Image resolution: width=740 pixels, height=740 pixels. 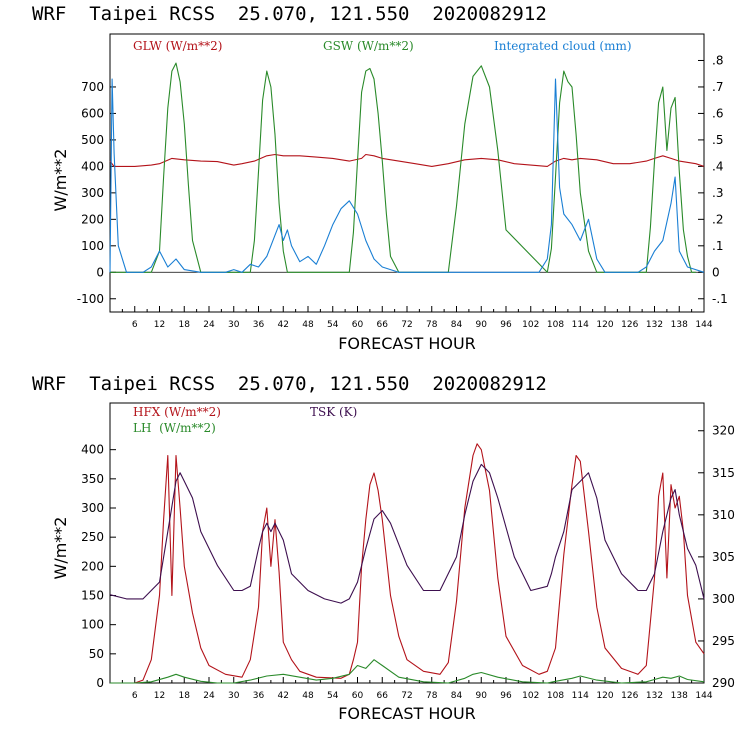 What do you see at coordinates (185, 696) in the screenshot?
I see `x-tick-label: 18` at bounding box center [185, 696].